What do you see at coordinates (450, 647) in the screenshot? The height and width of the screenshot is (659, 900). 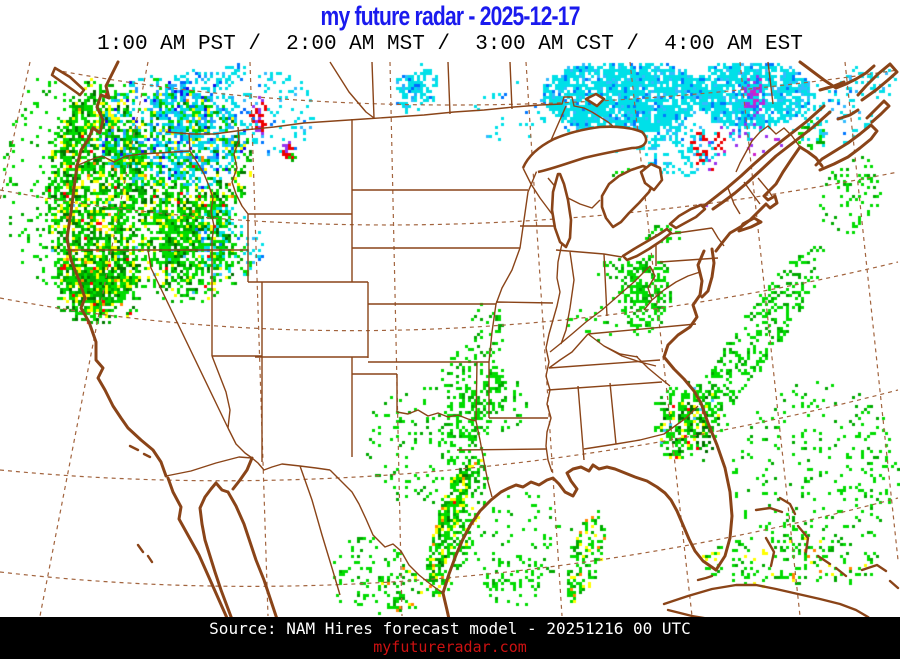 I see `website-link: myfutureradar.com` at bounding box center [450, 647].